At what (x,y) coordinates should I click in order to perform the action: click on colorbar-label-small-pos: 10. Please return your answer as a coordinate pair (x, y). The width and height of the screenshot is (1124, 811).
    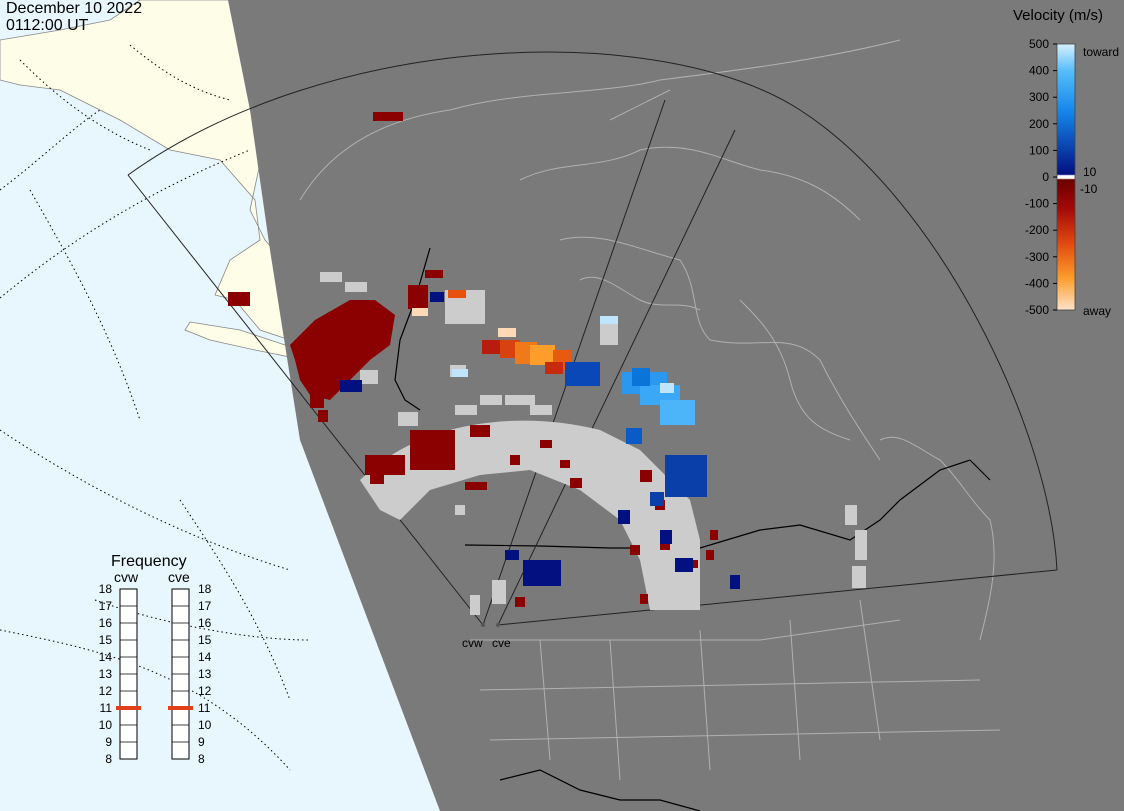
    Looking at the image, I should click on (1090, 172).